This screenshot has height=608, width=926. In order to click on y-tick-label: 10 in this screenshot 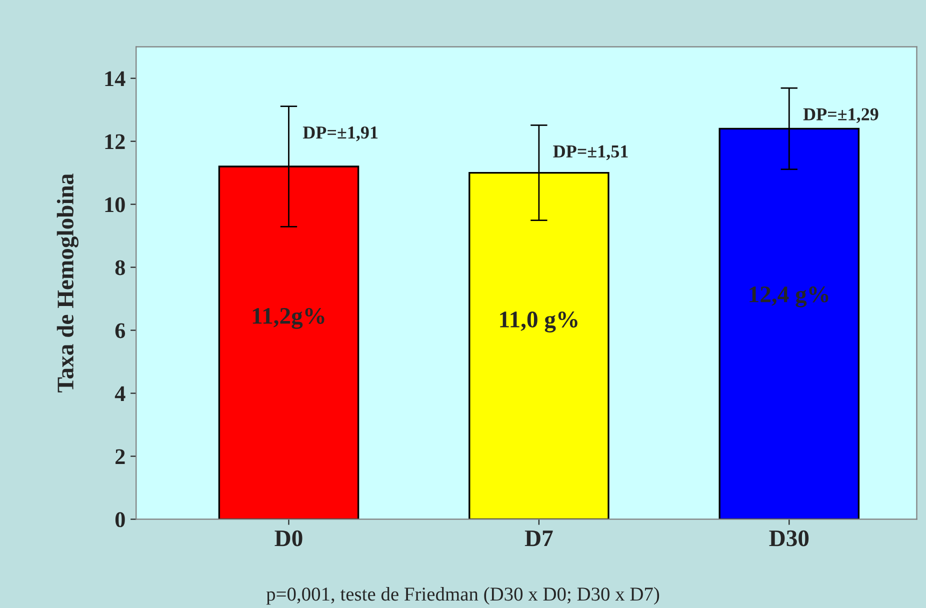, I will do `click(115, 204)`.